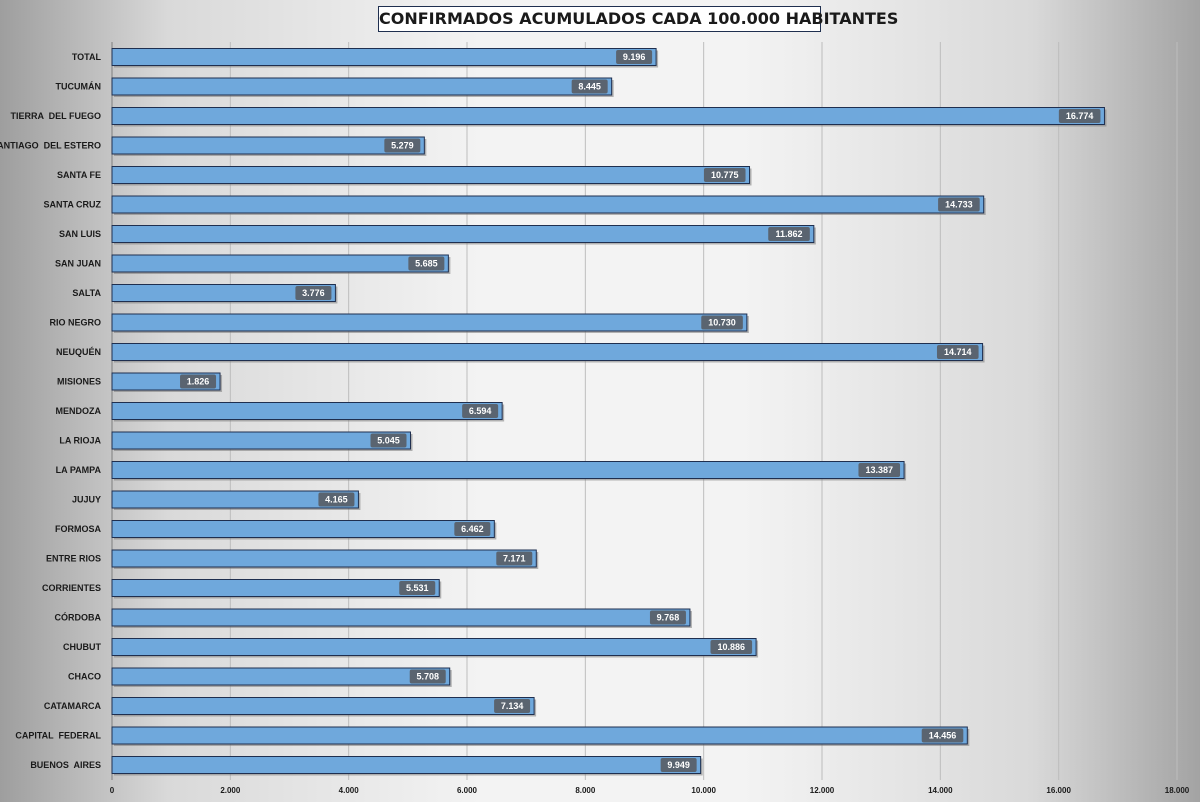 This screenshot has height=802, width=1200. I want to click on category-label: TOTAL, so click(87, 57).